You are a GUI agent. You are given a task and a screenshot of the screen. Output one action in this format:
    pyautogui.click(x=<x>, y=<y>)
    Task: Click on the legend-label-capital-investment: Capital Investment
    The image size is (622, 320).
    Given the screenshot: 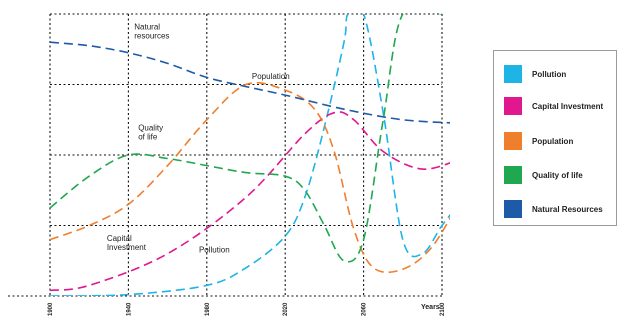 What is the action you would take?
    pyautogui.click(x=568, y=106)
    